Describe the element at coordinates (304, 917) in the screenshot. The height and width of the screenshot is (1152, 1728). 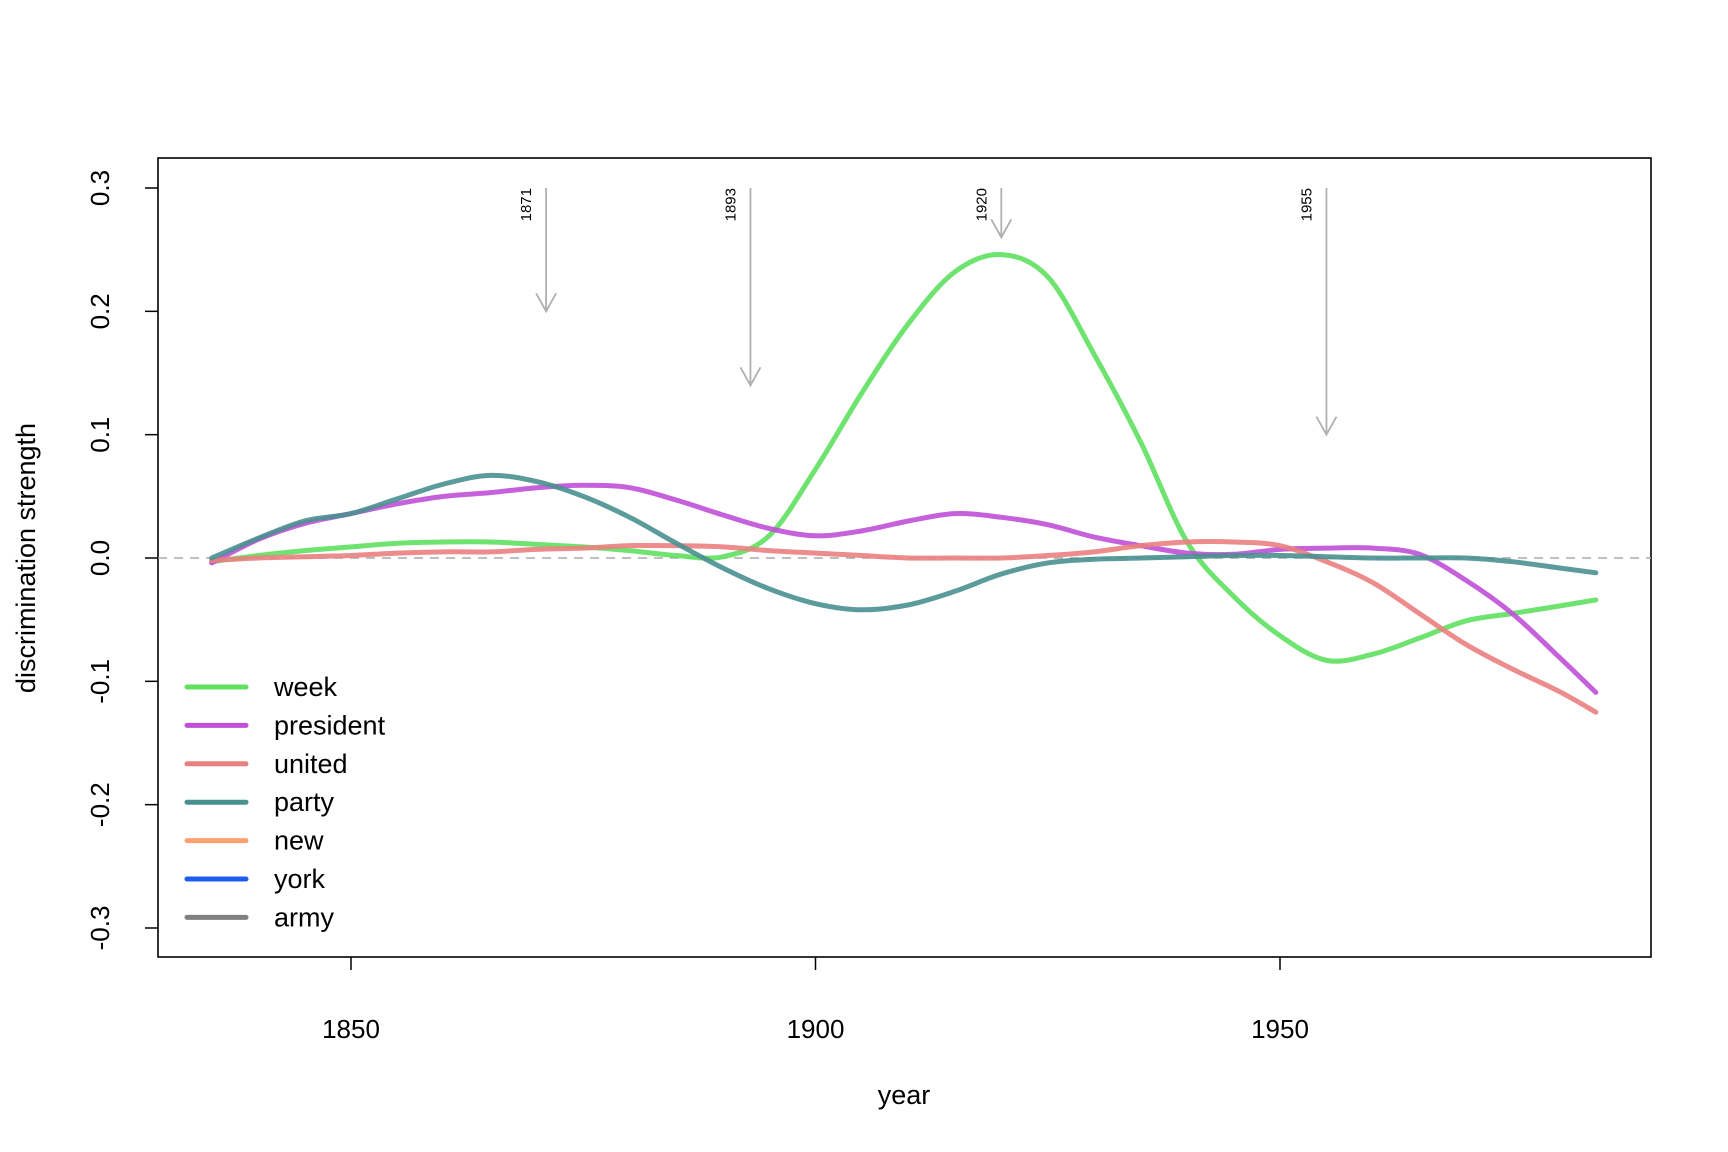
I see `legend-label-army: army` at that location.